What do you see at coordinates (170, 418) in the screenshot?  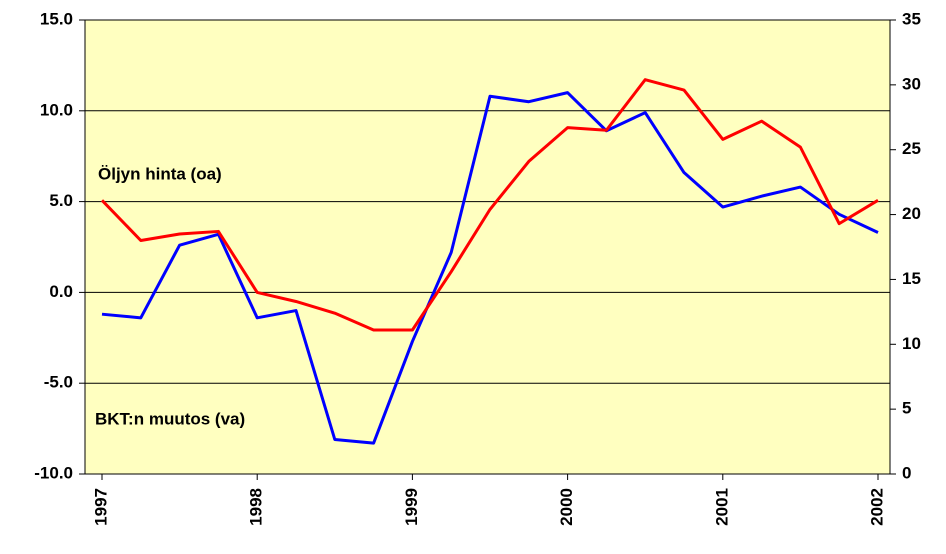 I see `series-label: BKT:n muutos (va)` at bounding box center [170, 418].